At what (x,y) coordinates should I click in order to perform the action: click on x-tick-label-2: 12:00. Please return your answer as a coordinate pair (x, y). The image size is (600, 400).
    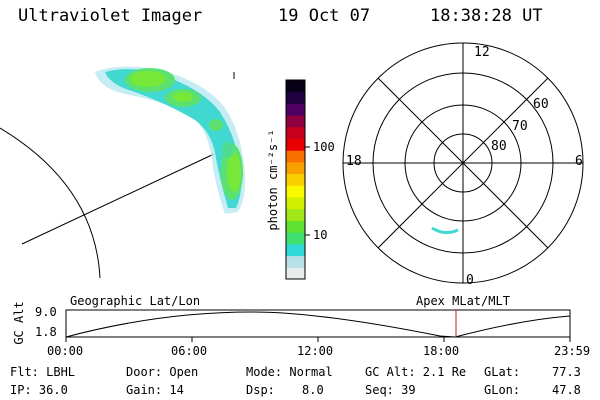
    Looking at the image, I should click on (315, 351).